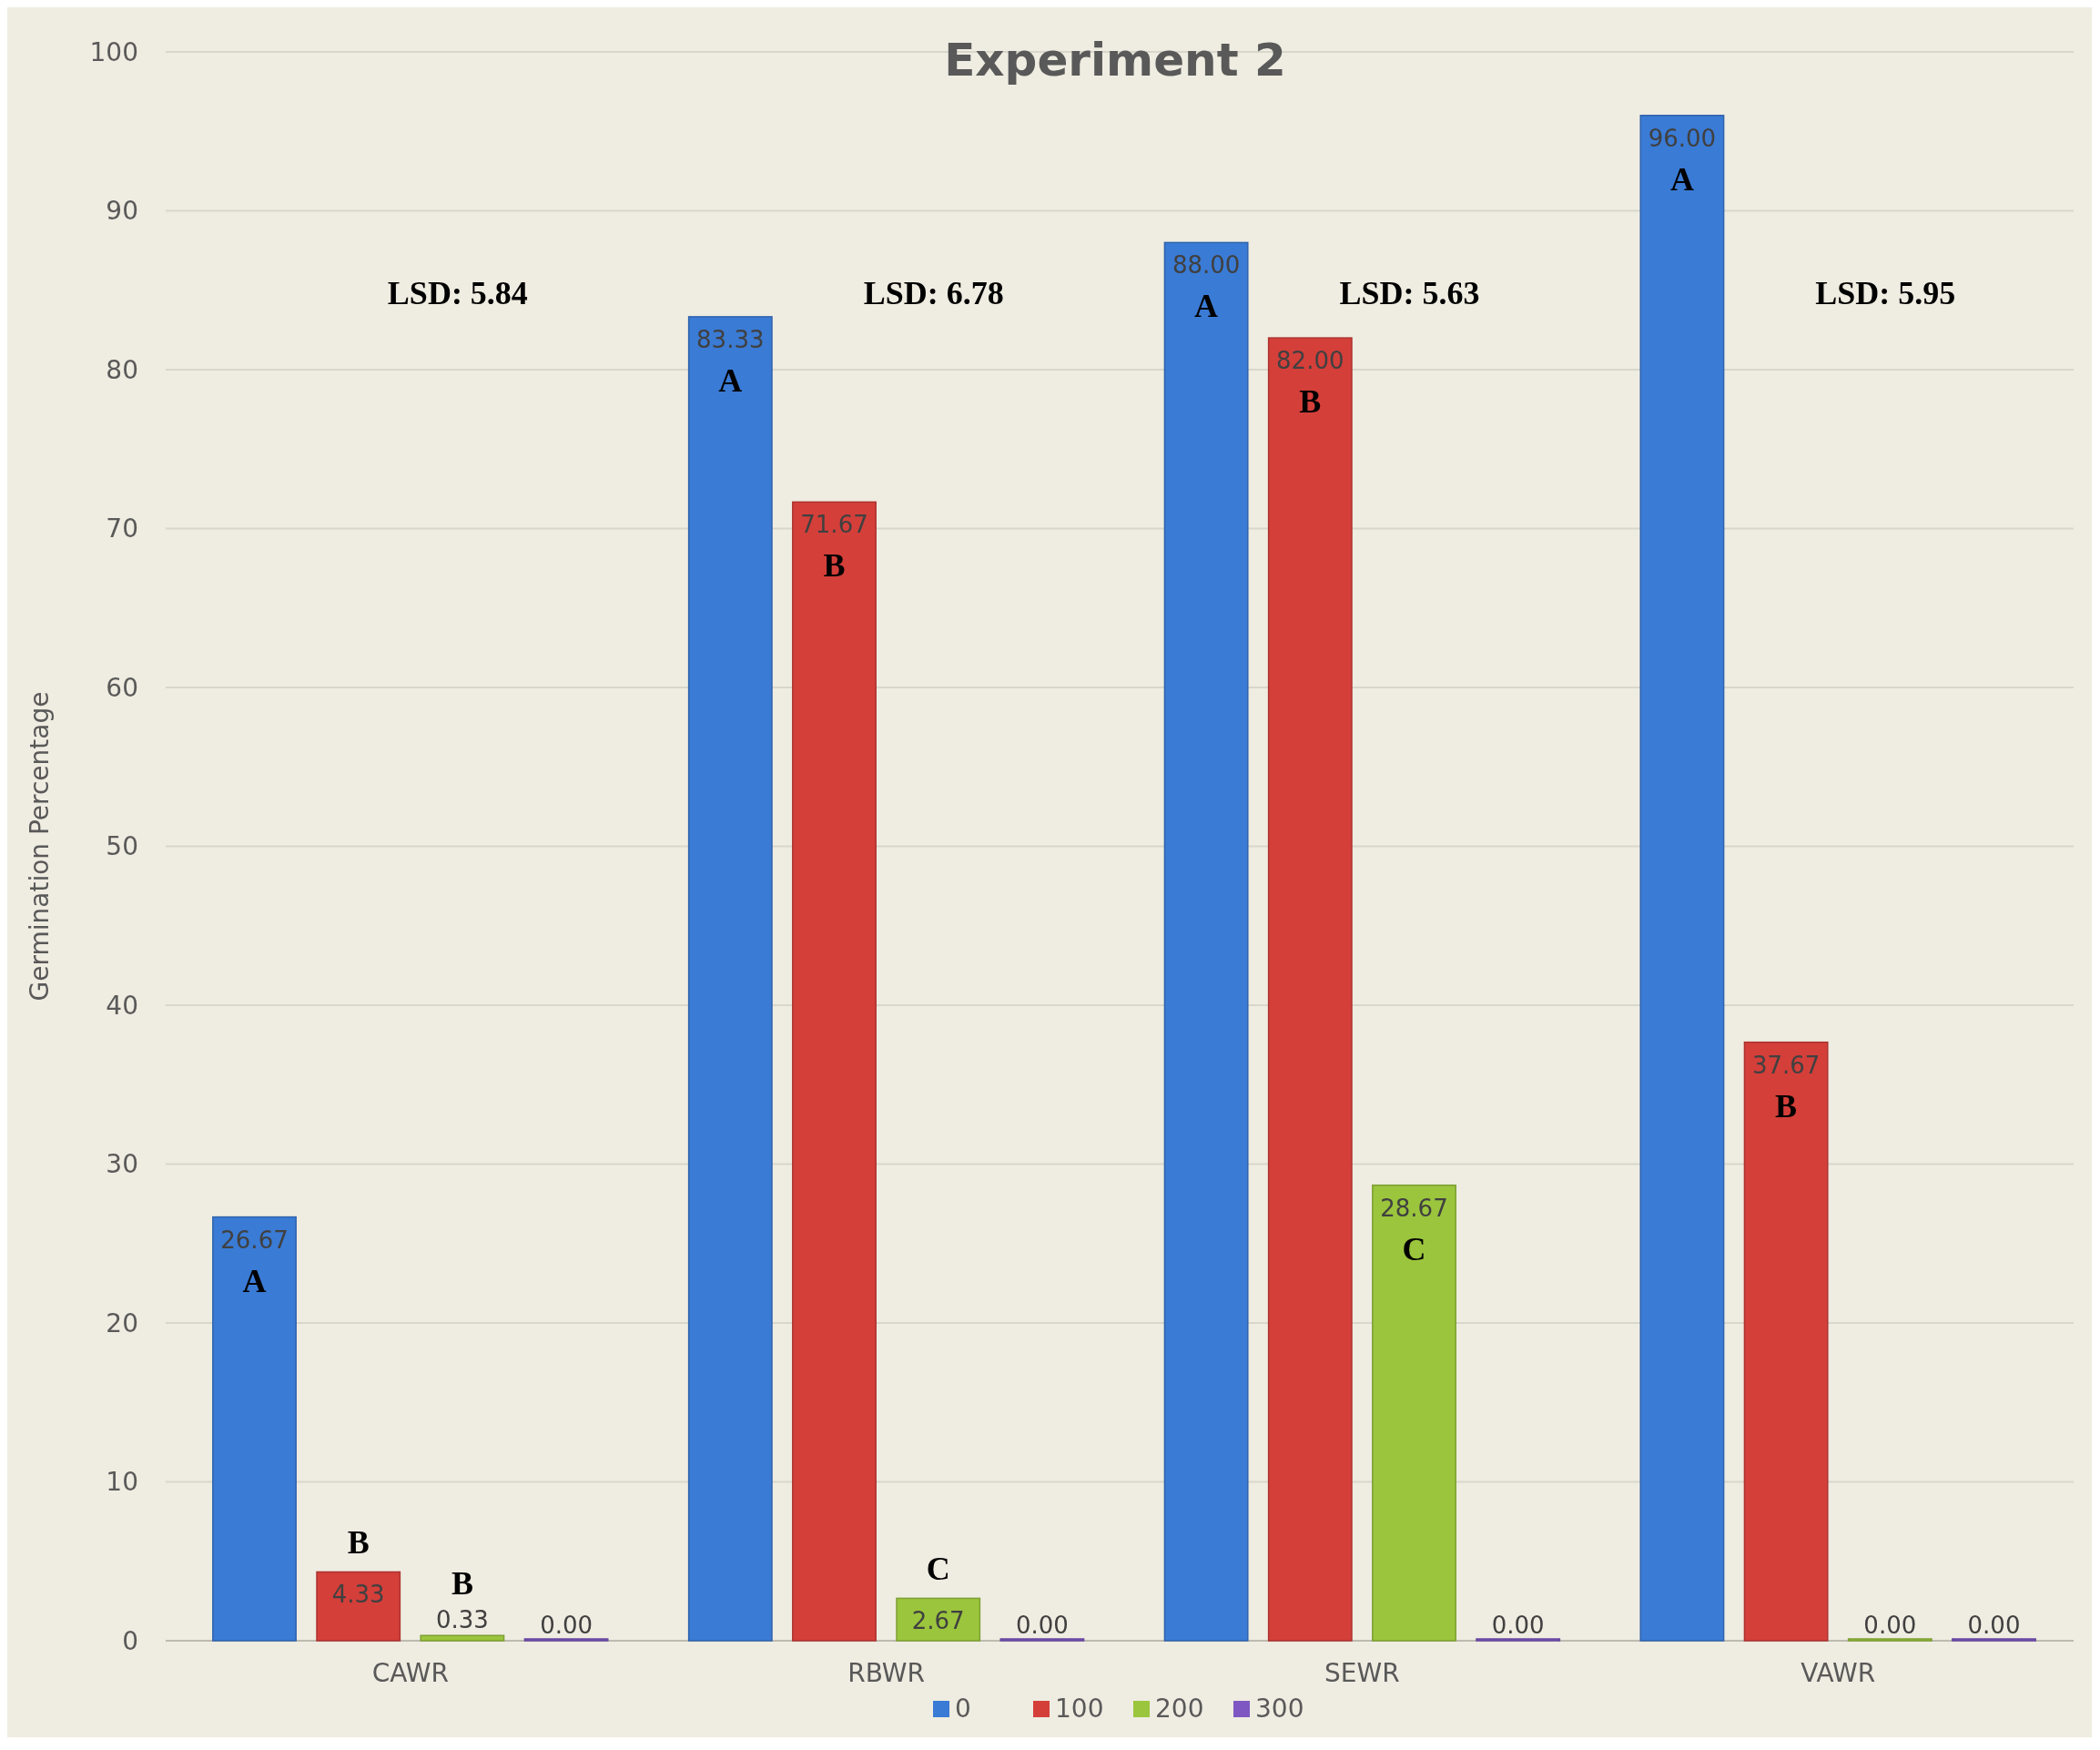  I want to click on data-label: 82.00, so click(1310, 361).